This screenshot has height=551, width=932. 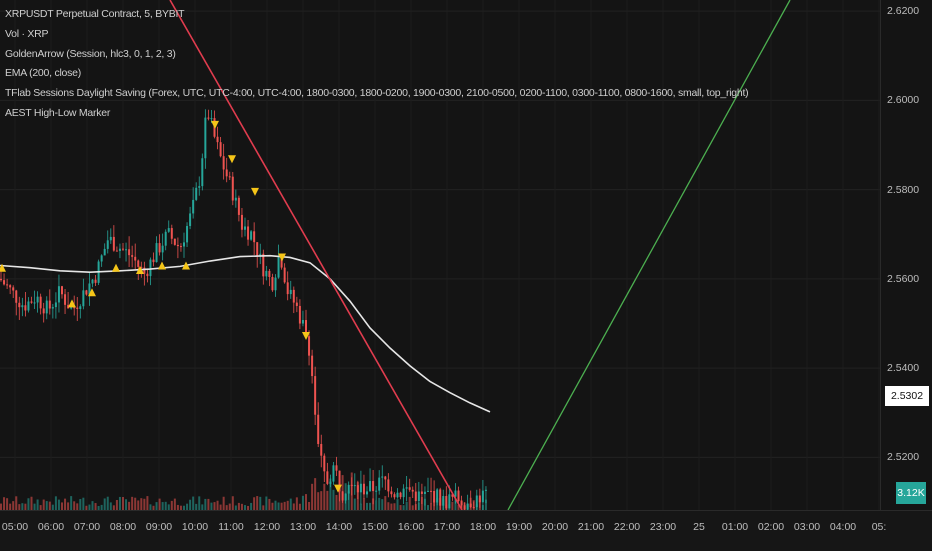 What do you see at coordinates (911, 493) in the screenshot?
I see `volume-badge: 3.12K` at bounding box center [911, 493].